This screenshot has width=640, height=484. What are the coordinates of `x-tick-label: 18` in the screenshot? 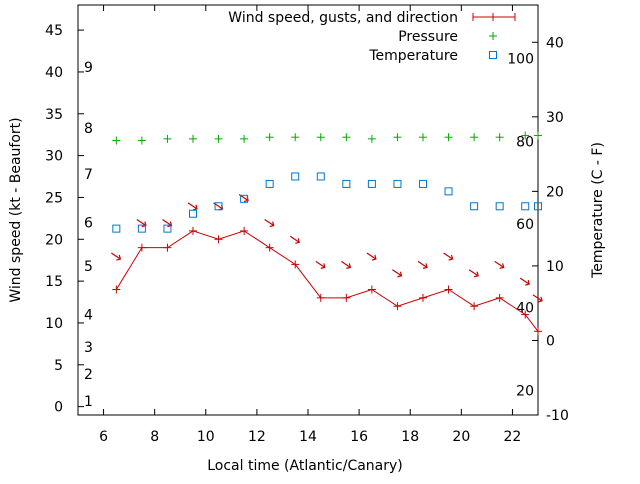 It's located at (410, 437).